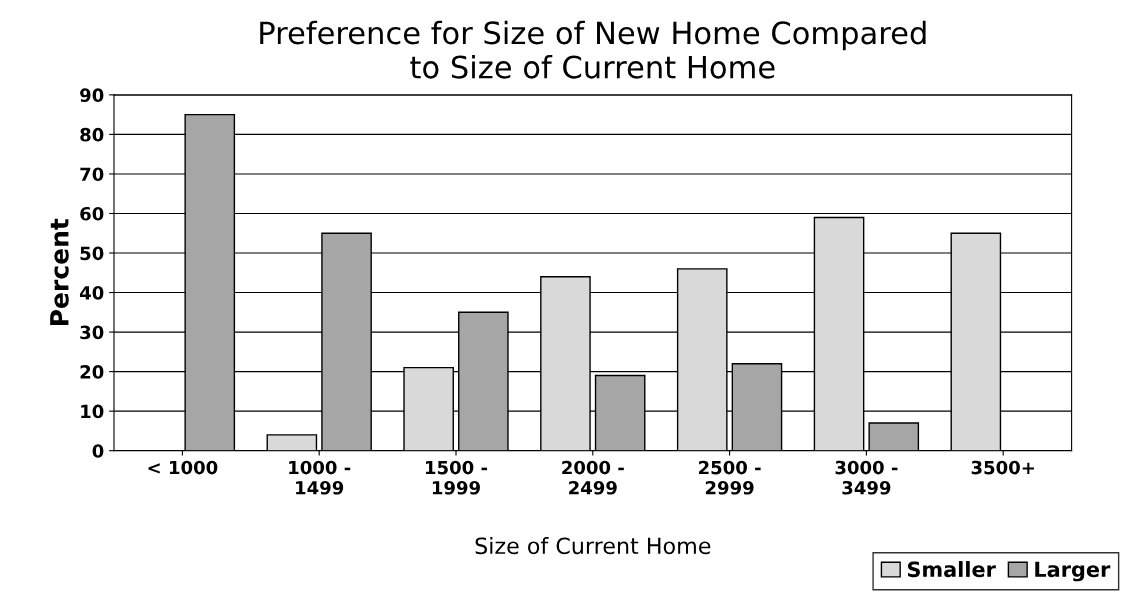 The height and width of the screenshot is (593, 1140). What do you see at coordinates (593, 477) in the screenshot?
I see `x-tick-label: 2000 - 2499` at bounding box center [593, 477].